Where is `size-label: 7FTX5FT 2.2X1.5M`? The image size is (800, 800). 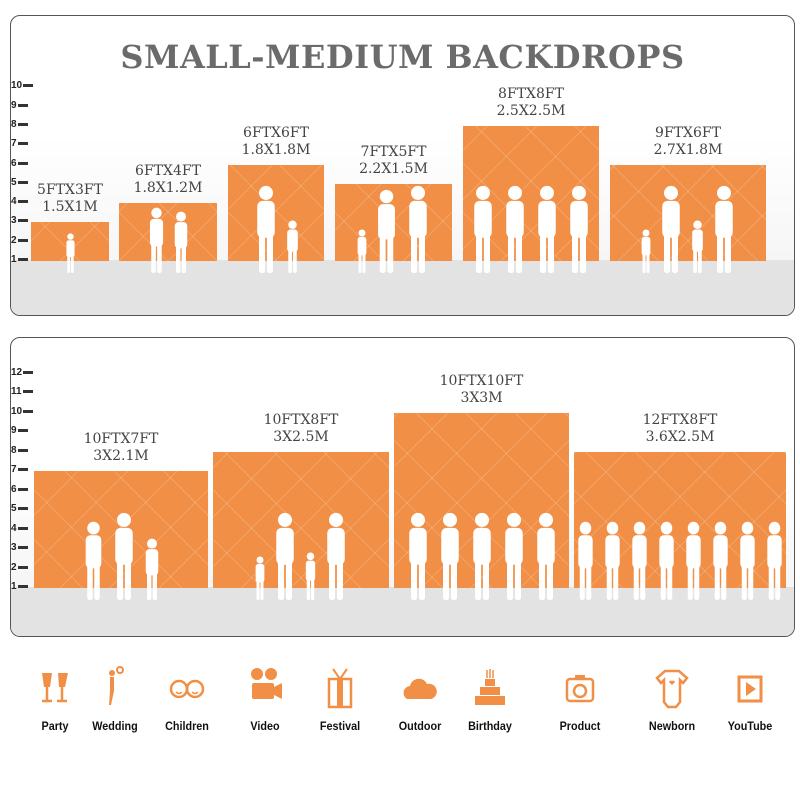
size-label: 7FTX5FT 2.2X1.5M is located at coordinates (393, 161).